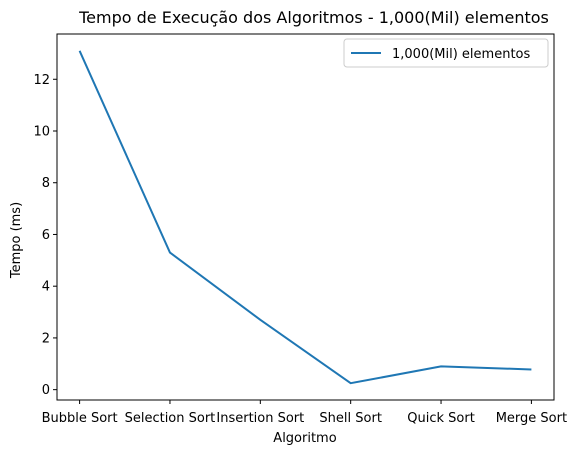  Describe the element at coordinates (46, 338) in the screenshot. I see `y-tick-label: 2` at that location.